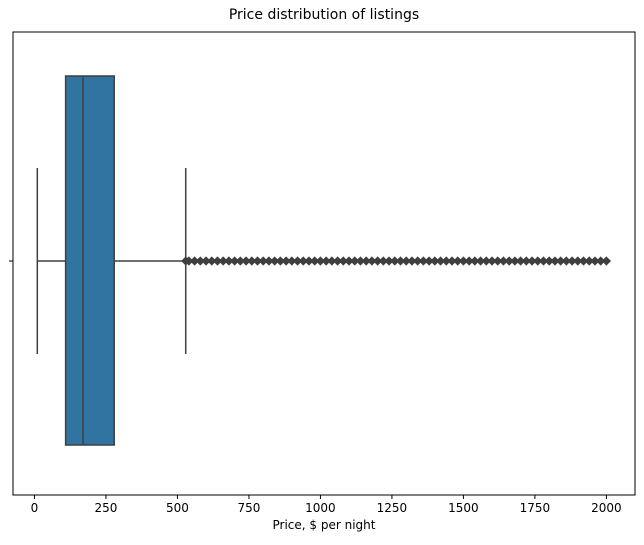 The height and width of the screenshot is (545, 644). Describe the element at coordinates (606, 261) in the screenshot. I see `outlier-marker` at that location.